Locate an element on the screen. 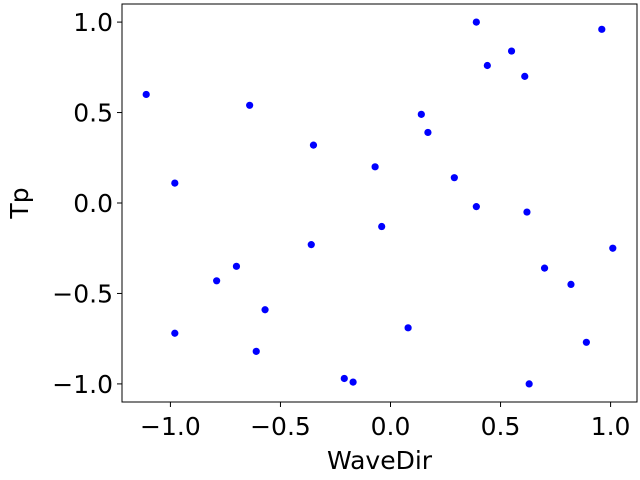 This screenshot has width=640, height=480. y-axis-ticks: −1.0 −0.5 0.0 0.5 1.0 is located at coordinates (87, 203).